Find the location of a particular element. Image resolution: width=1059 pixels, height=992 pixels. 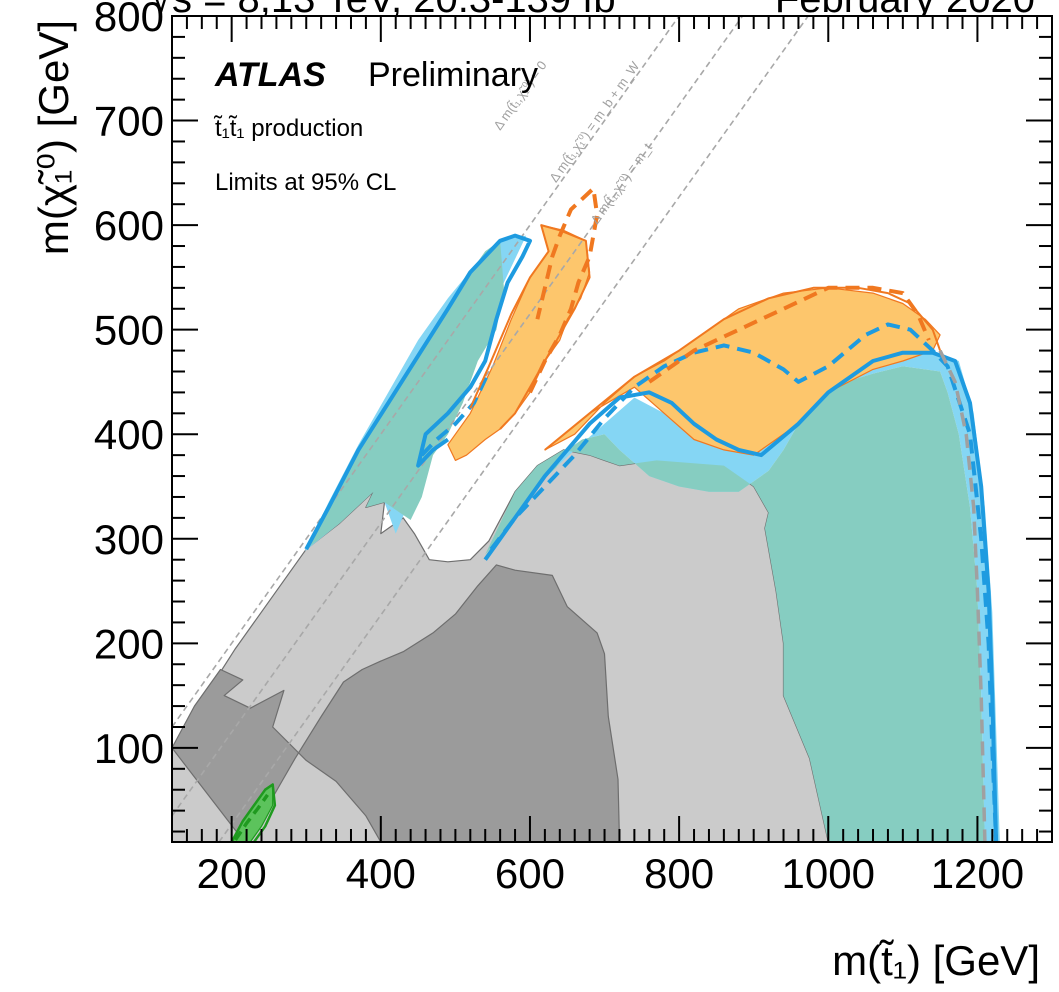

region-orange-lower is located at coordinates (742, 371).